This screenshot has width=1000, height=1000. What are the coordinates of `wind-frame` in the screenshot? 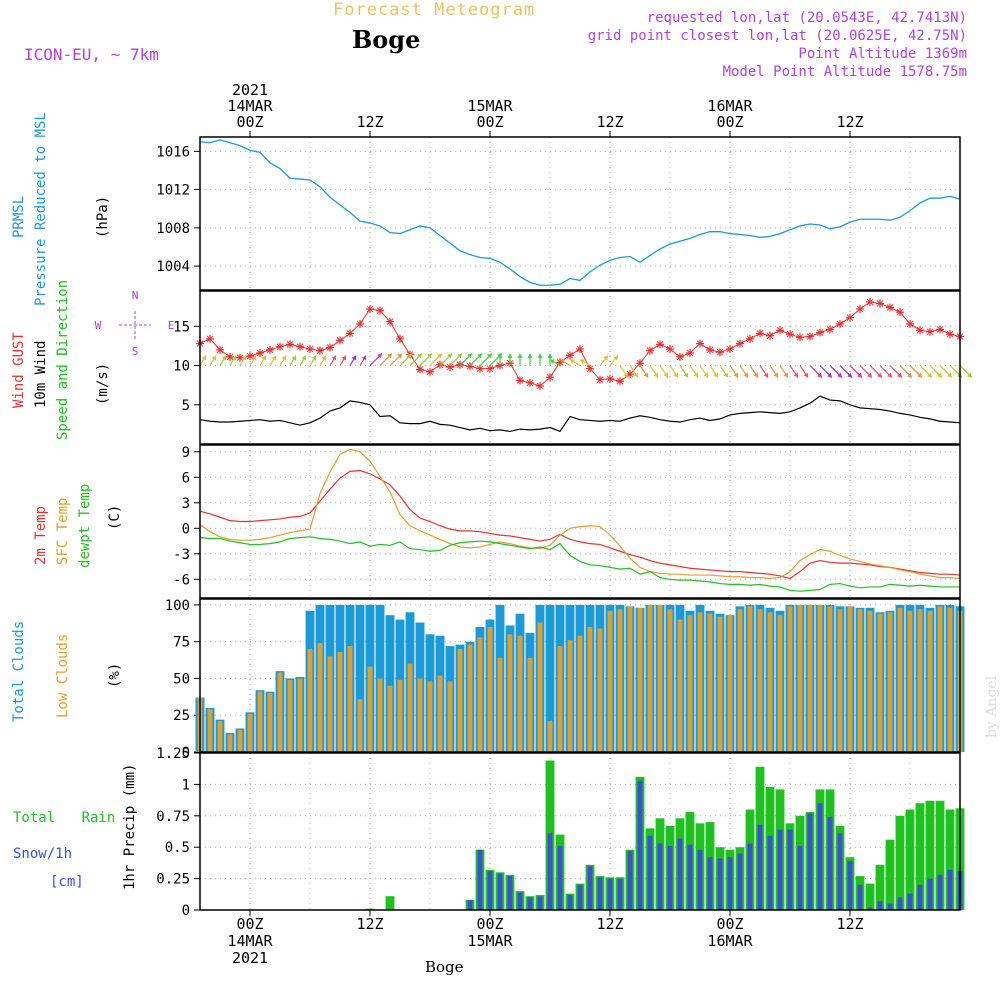 It's located at (580, 367).